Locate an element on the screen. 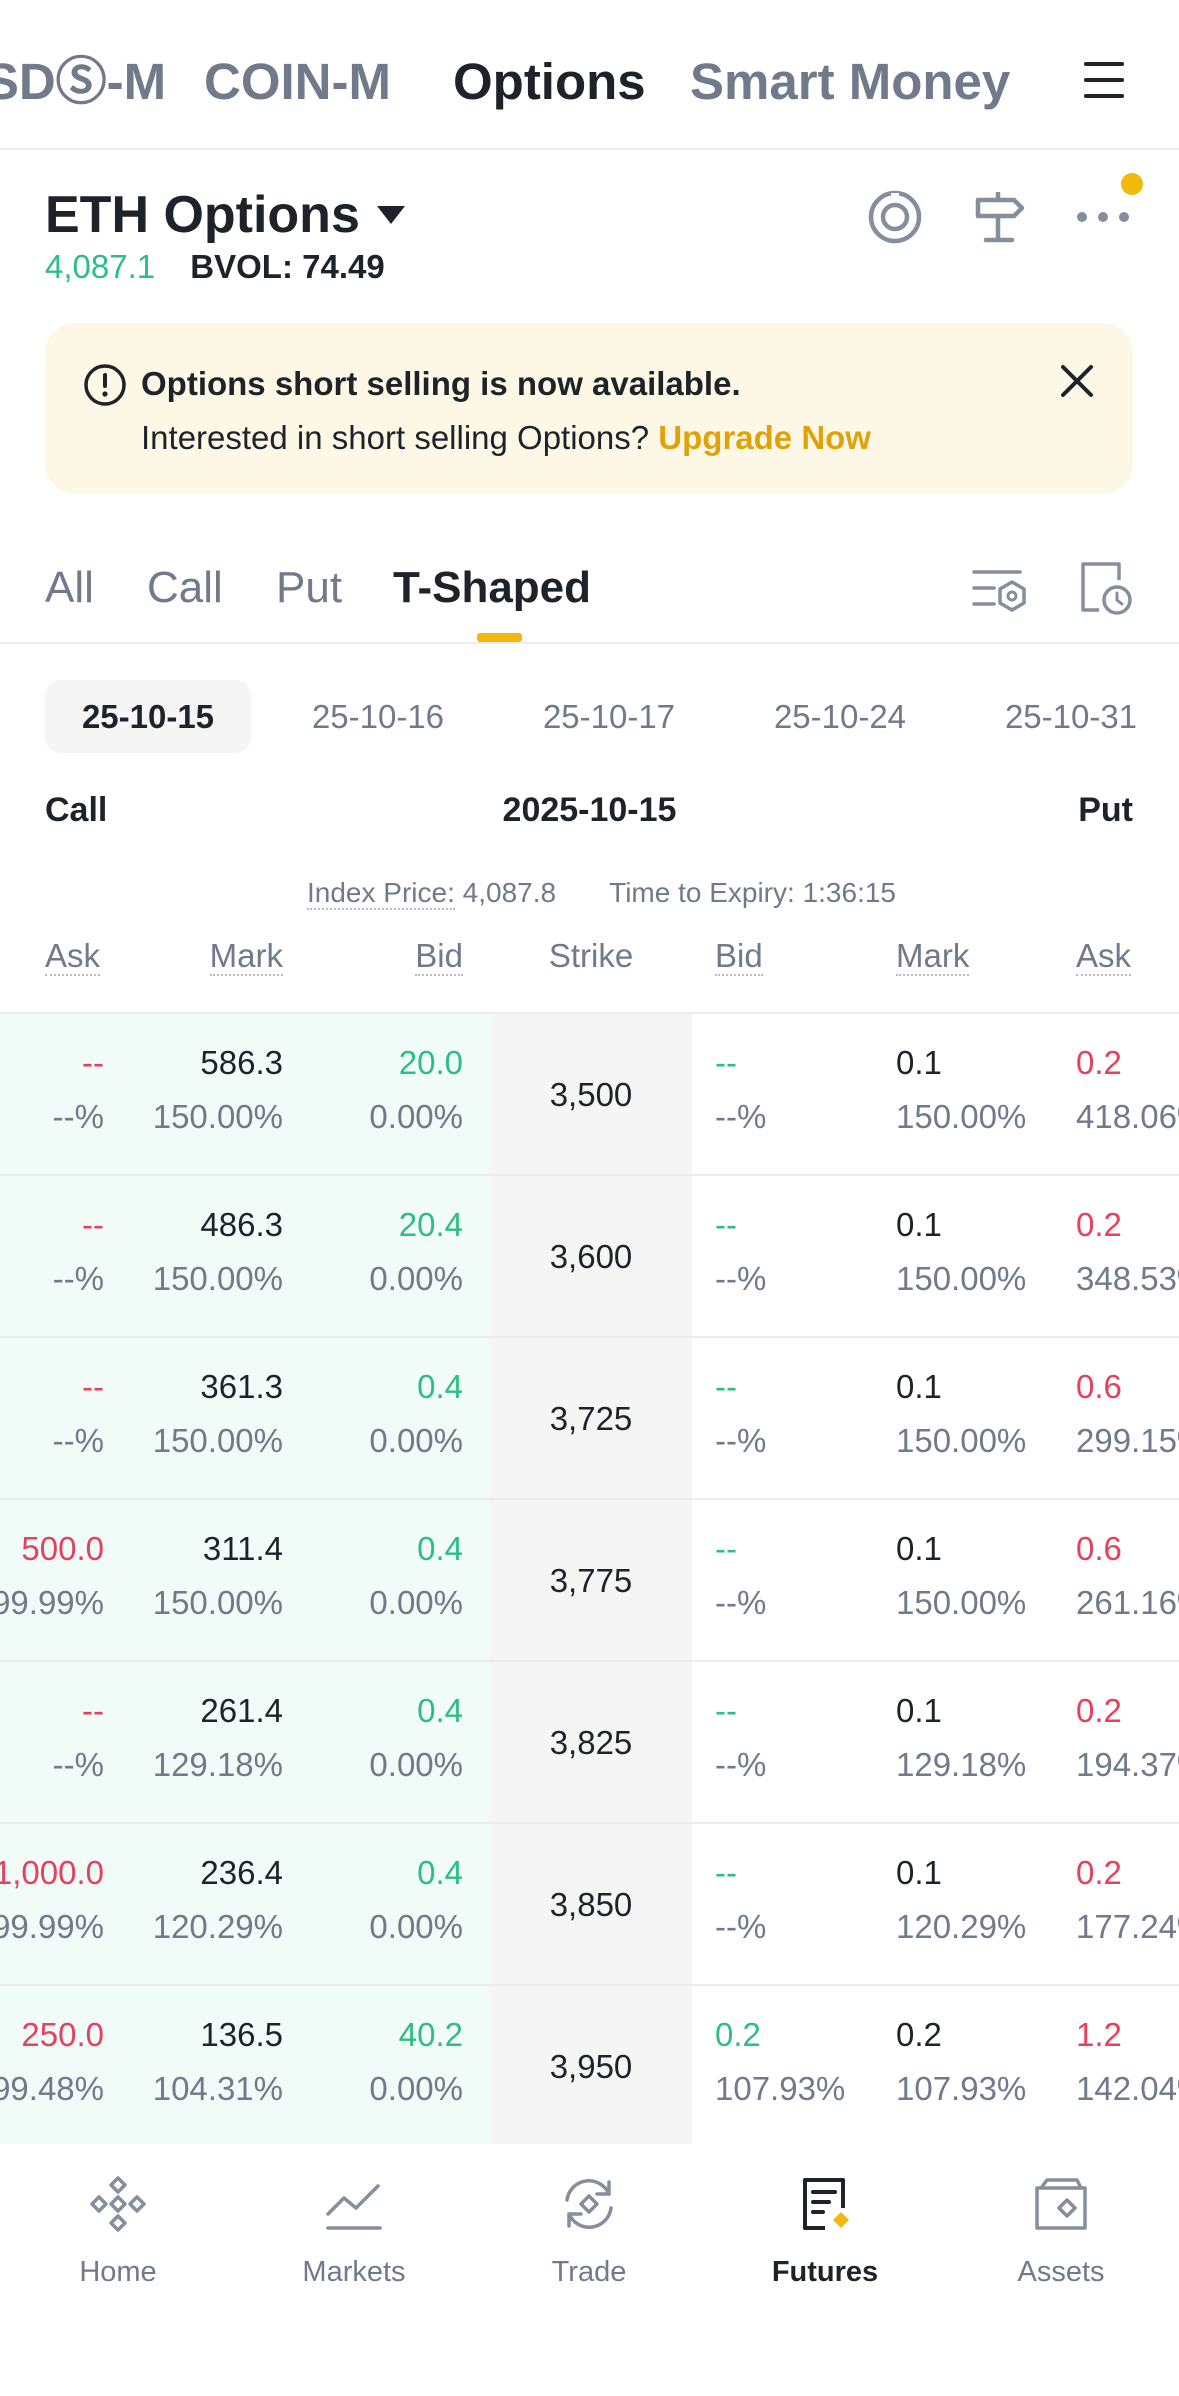 This screenshot has height=2396, width=1179. call-mark-price: 586.3 is located at coordinates (241, 1062).